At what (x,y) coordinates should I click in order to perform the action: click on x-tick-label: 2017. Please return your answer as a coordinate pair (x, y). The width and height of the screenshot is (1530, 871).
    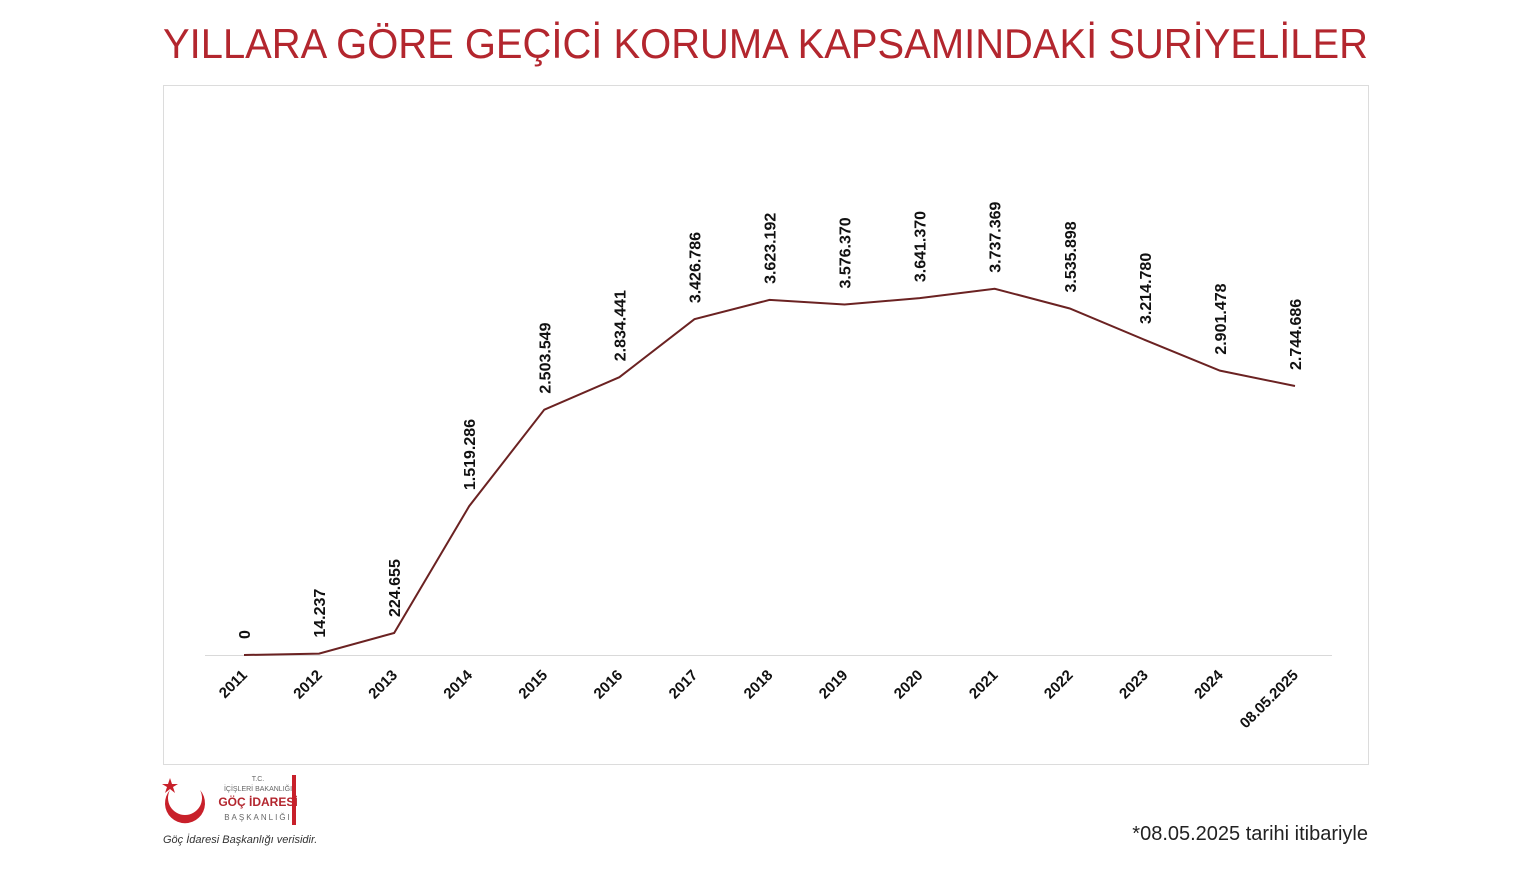
    Looking at the image, I should click on (684, 685).